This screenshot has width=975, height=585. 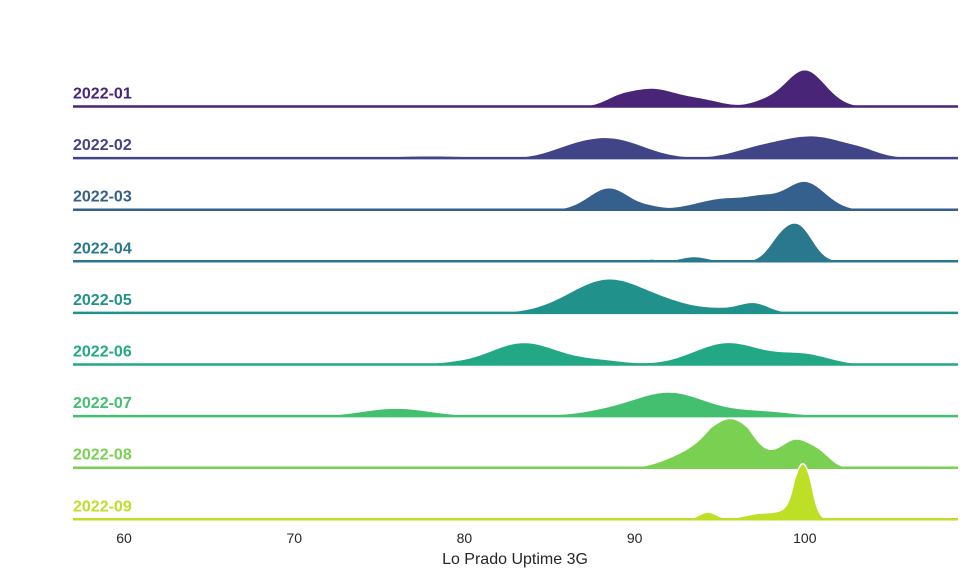 I want to click on ridge-2022-01: 2022-01, so click(x=515, y=88).